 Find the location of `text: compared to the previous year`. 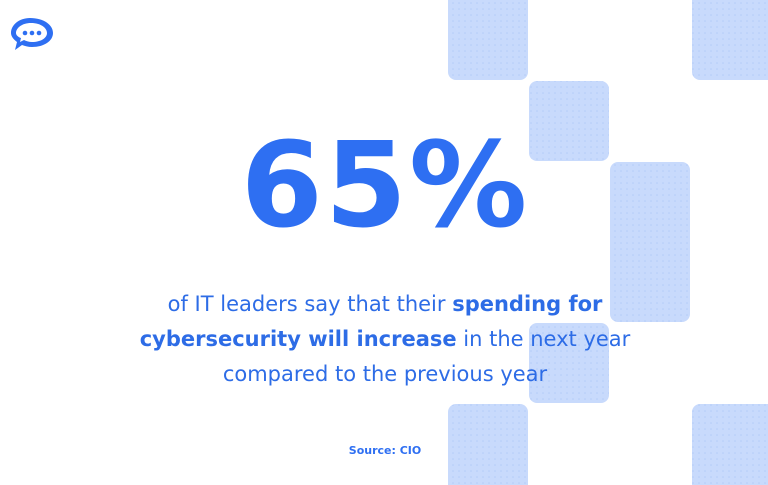

text: compared to the previous year is located at coordinates (385, 374).